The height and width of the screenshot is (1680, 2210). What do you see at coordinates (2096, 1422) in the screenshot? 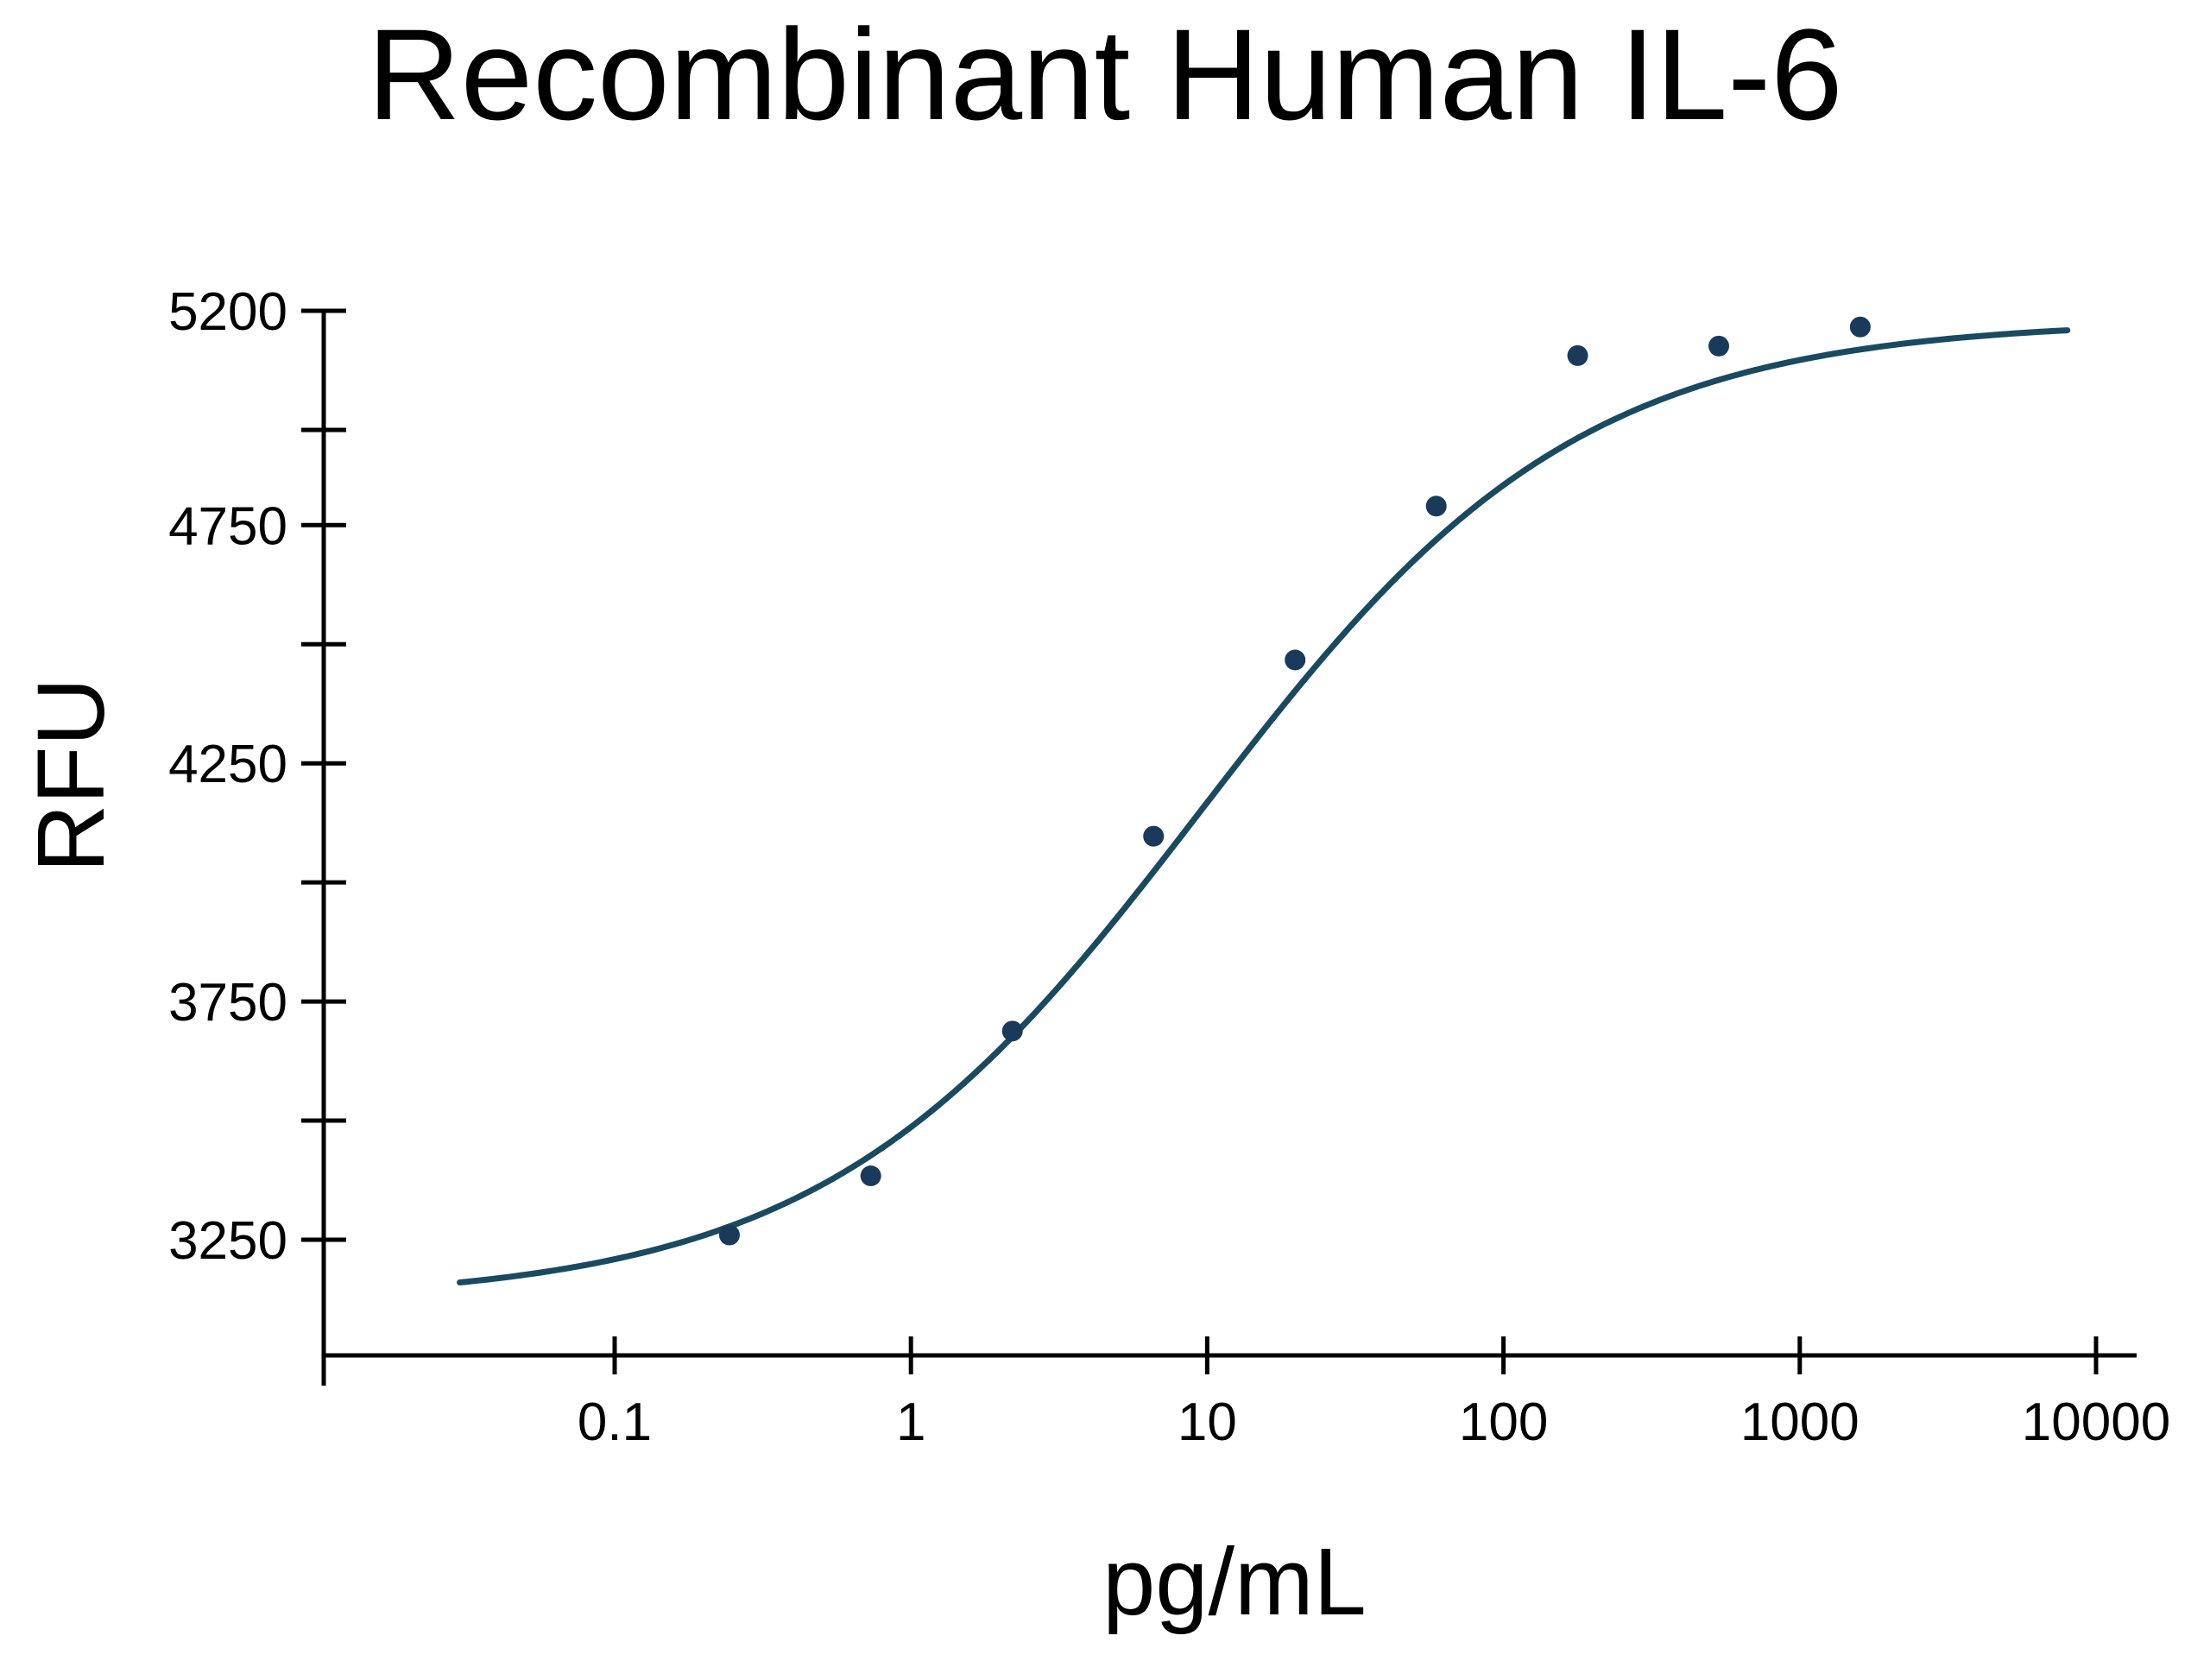
I see `x-tick-label: 10000` at bounding box center [2096, 1422].